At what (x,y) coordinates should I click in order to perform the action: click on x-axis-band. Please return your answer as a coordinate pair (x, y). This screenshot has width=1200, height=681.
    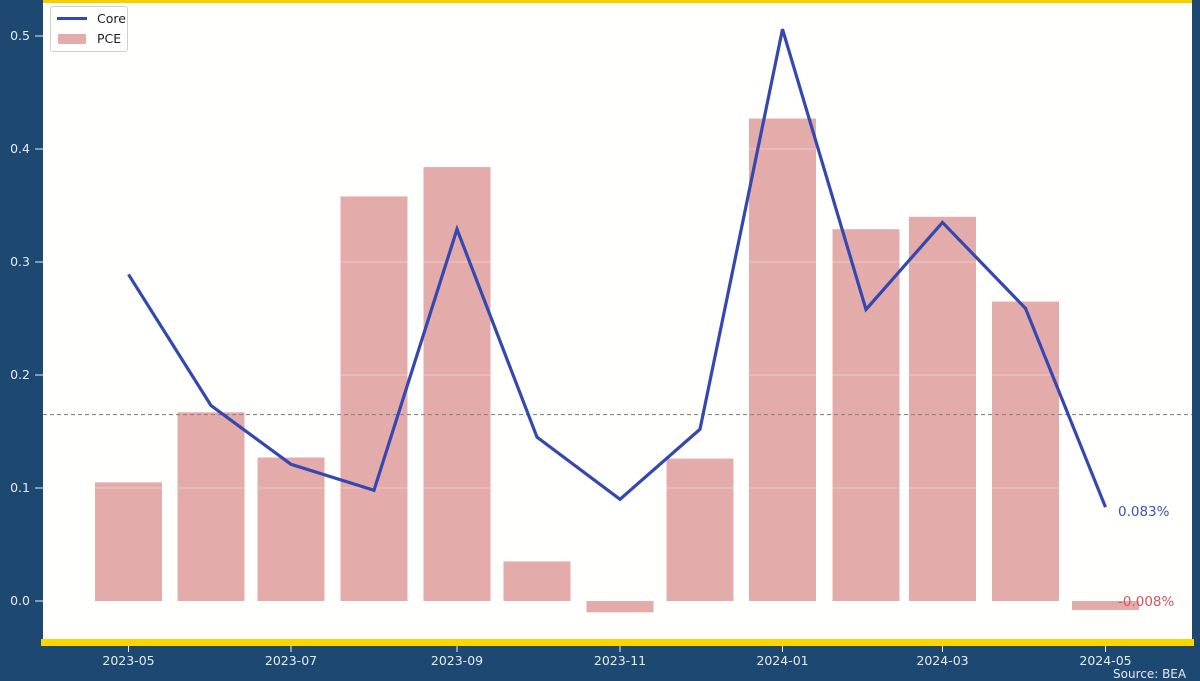
    Looking at the image, I should click on (617, 642).